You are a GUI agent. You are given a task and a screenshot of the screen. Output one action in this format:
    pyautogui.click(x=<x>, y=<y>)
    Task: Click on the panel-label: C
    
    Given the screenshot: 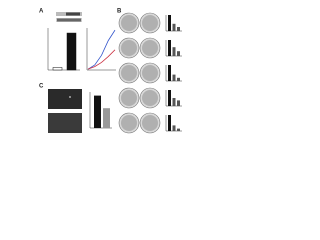 What is the action you would take?
    pyautogui.click(x=41, y=87)
    